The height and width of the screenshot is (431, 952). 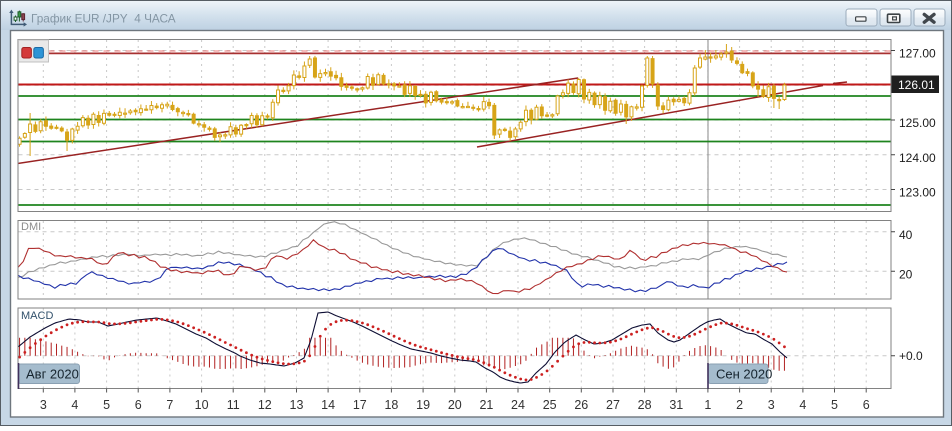 I want to click on svg-text: 12, so click(x=265, y=405).